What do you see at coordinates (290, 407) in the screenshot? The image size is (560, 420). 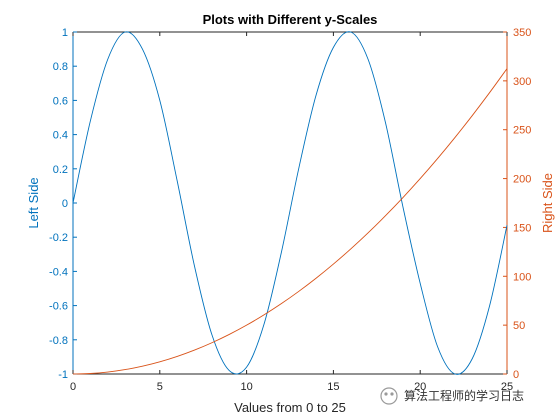 I see `x-axis-label: Values from 0 to 25` at bounding box center [290, 407].